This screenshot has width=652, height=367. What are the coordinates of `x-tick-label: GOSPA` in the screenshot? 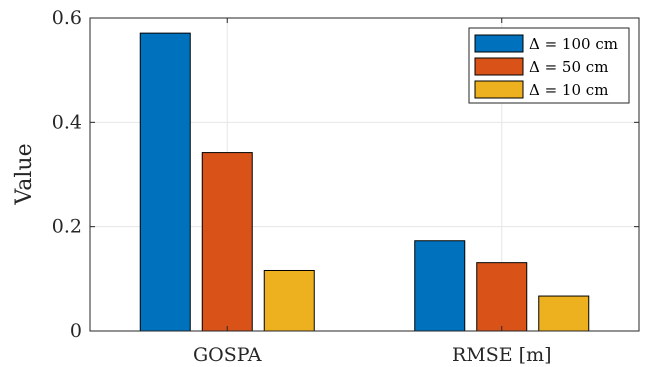 It's located at (227, 355).